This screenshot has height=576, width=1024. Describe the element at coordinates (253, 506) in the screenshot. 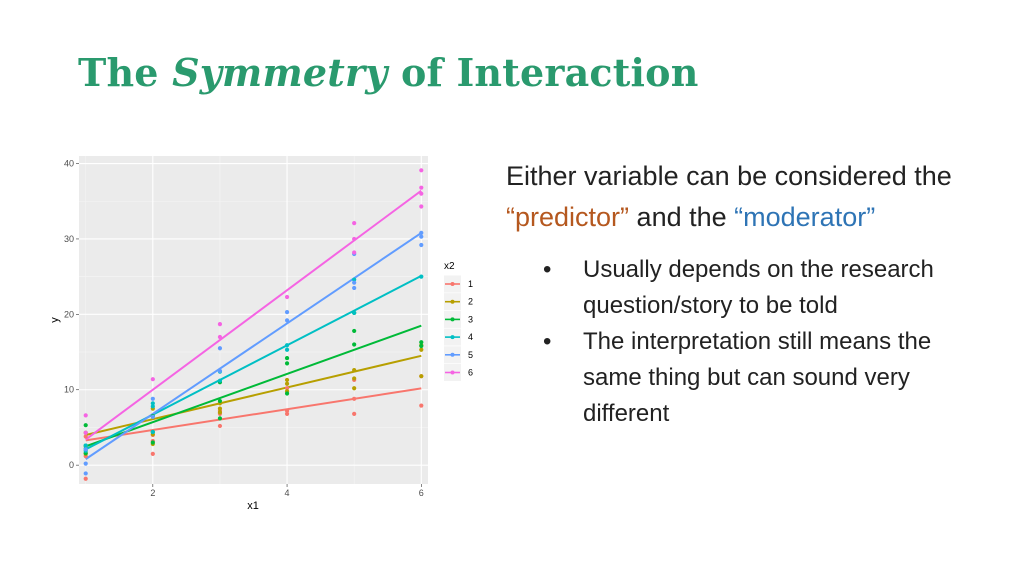

I see `x-axis-title: x1` at that location.